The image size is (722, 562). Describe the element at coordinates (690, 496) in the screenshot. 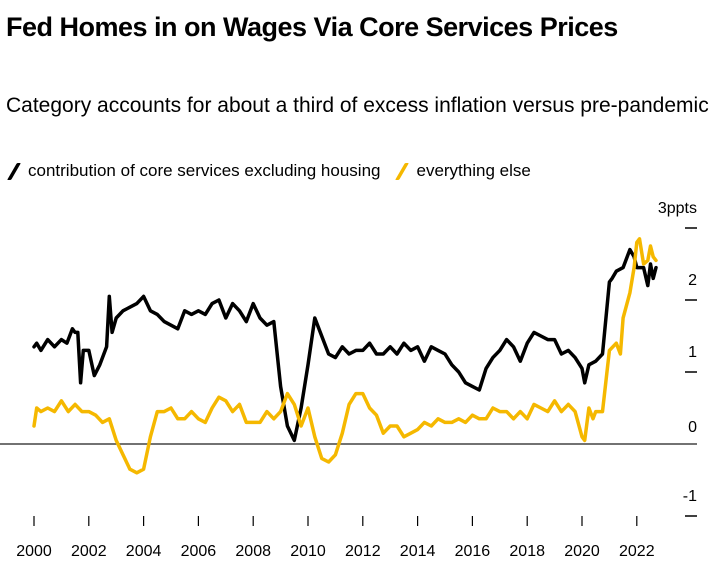

I see `y-tick-label: -1` at that location.